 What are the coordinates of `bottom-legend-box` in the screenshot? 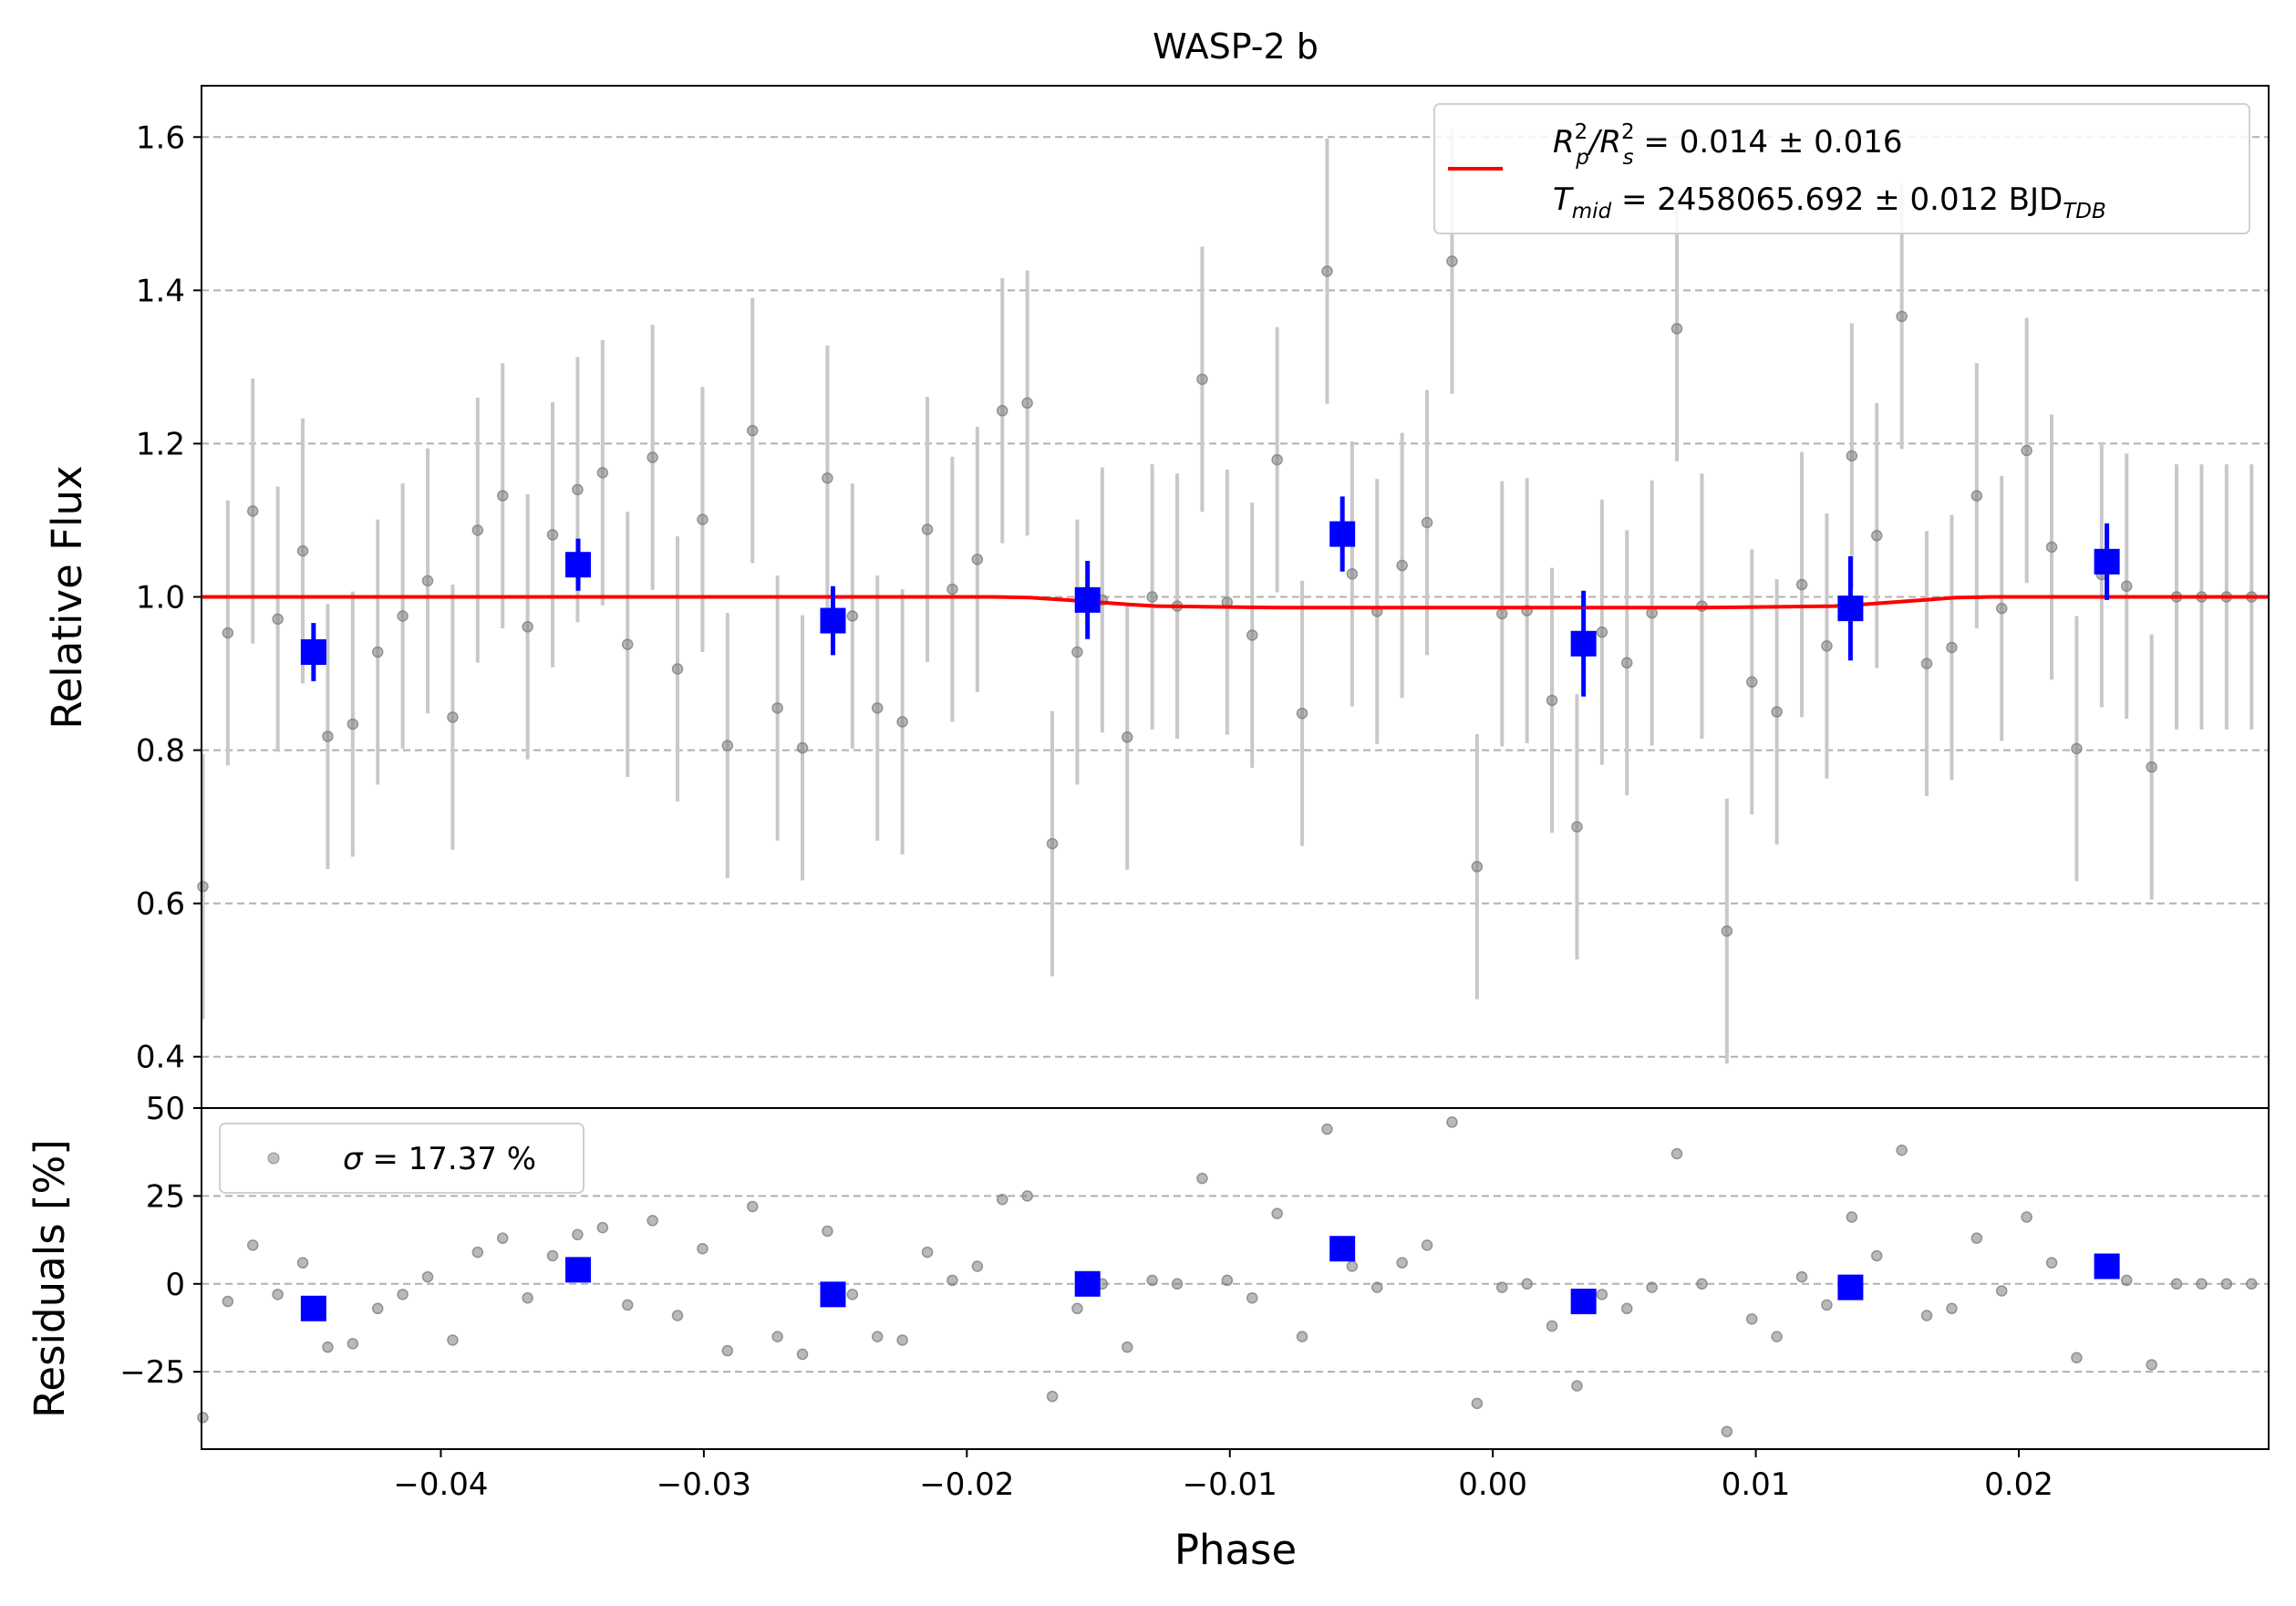 It's located at (401, 1158).